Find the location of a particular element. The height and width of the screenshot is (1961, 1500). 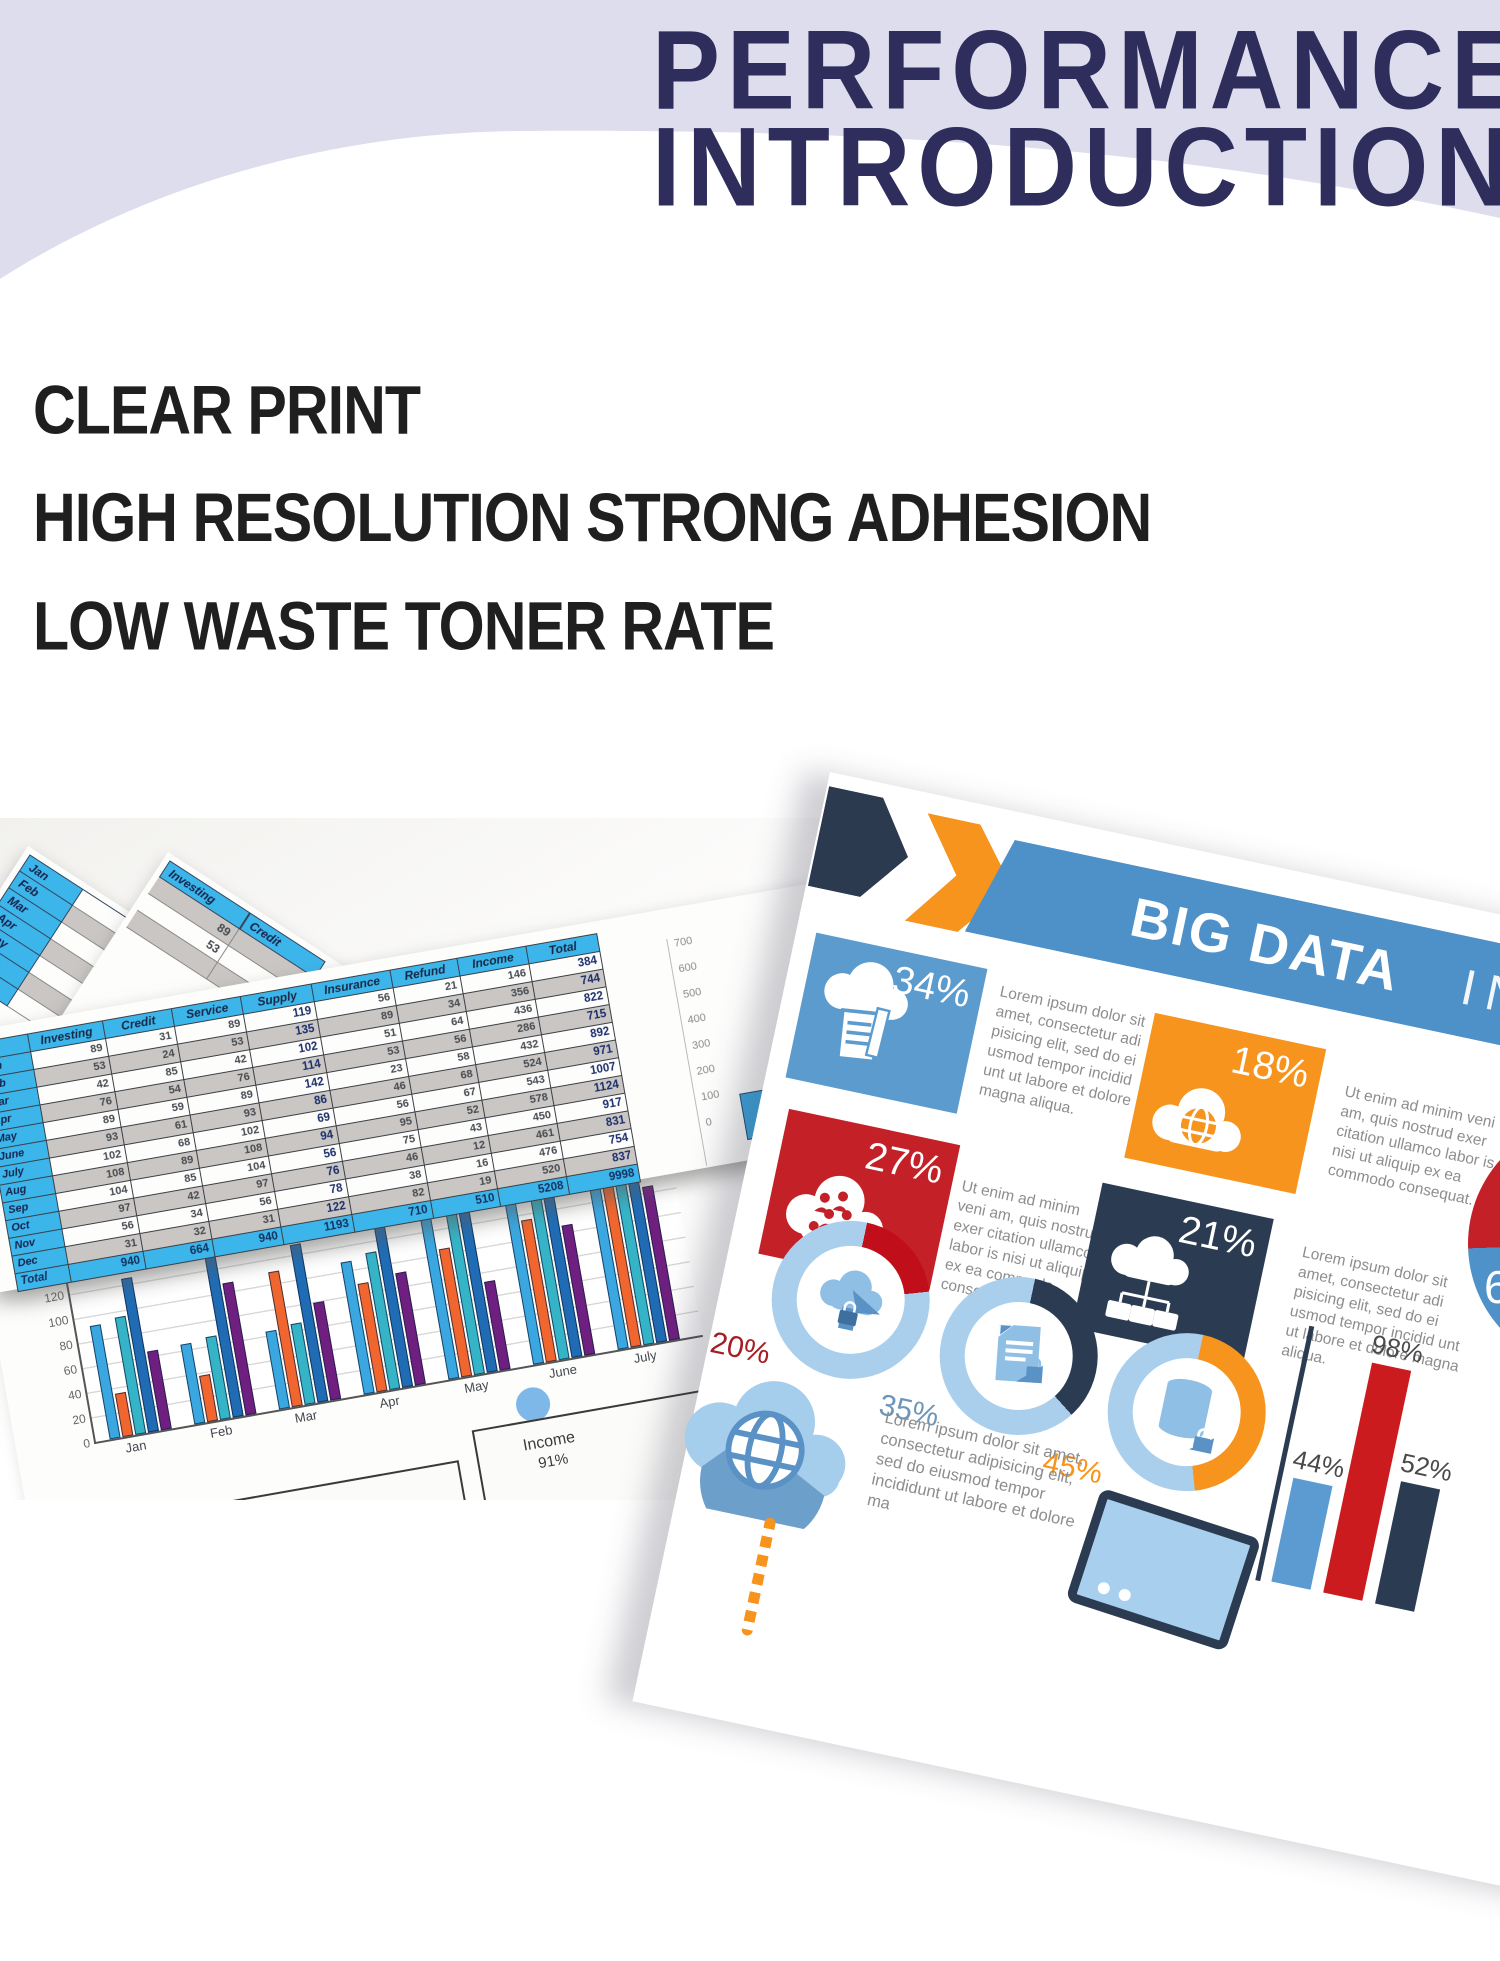

feature-line: CLEAR PRINT is located at coordinates (227, 409).